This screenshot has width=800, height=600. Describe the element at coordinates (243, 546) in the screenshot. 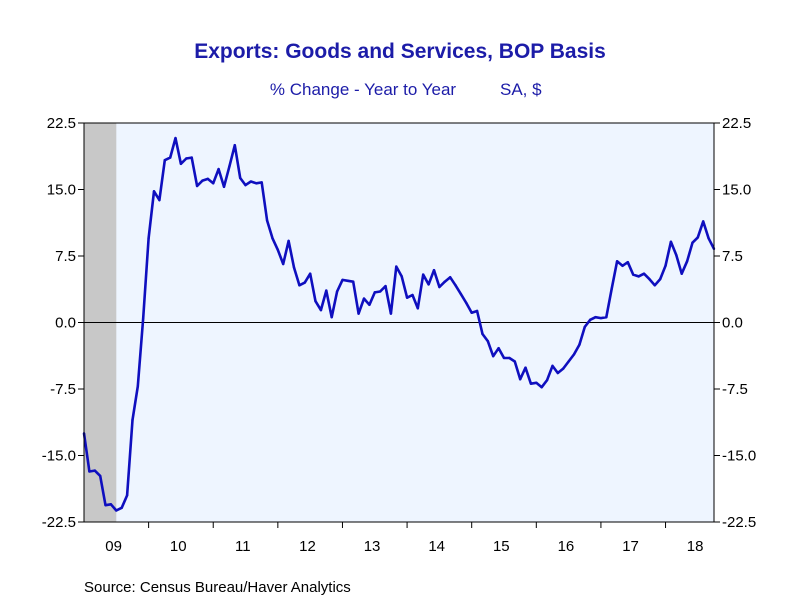

I see `x-tick-label: 11` at that location.